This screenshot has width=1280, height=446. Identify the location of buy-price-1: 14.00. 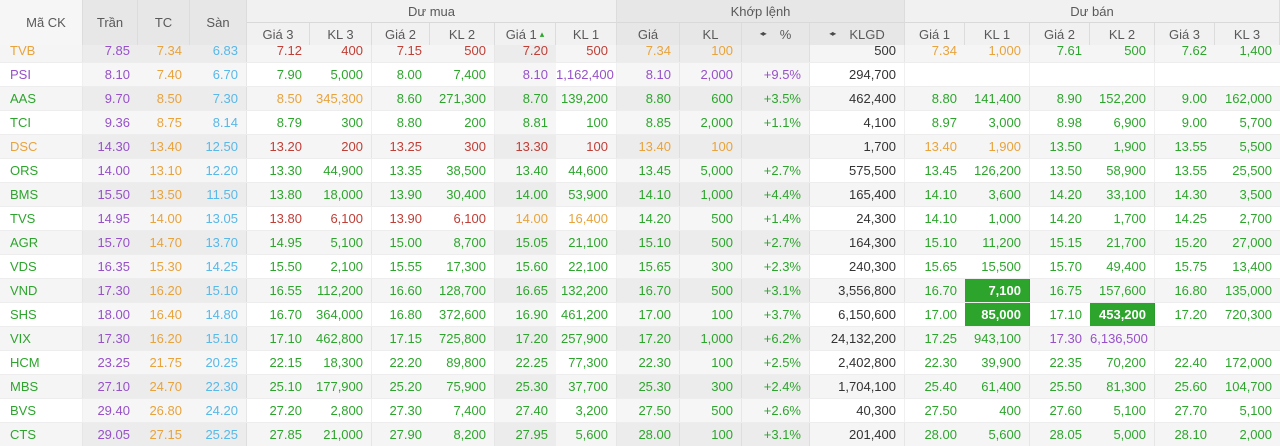
(525, 194).